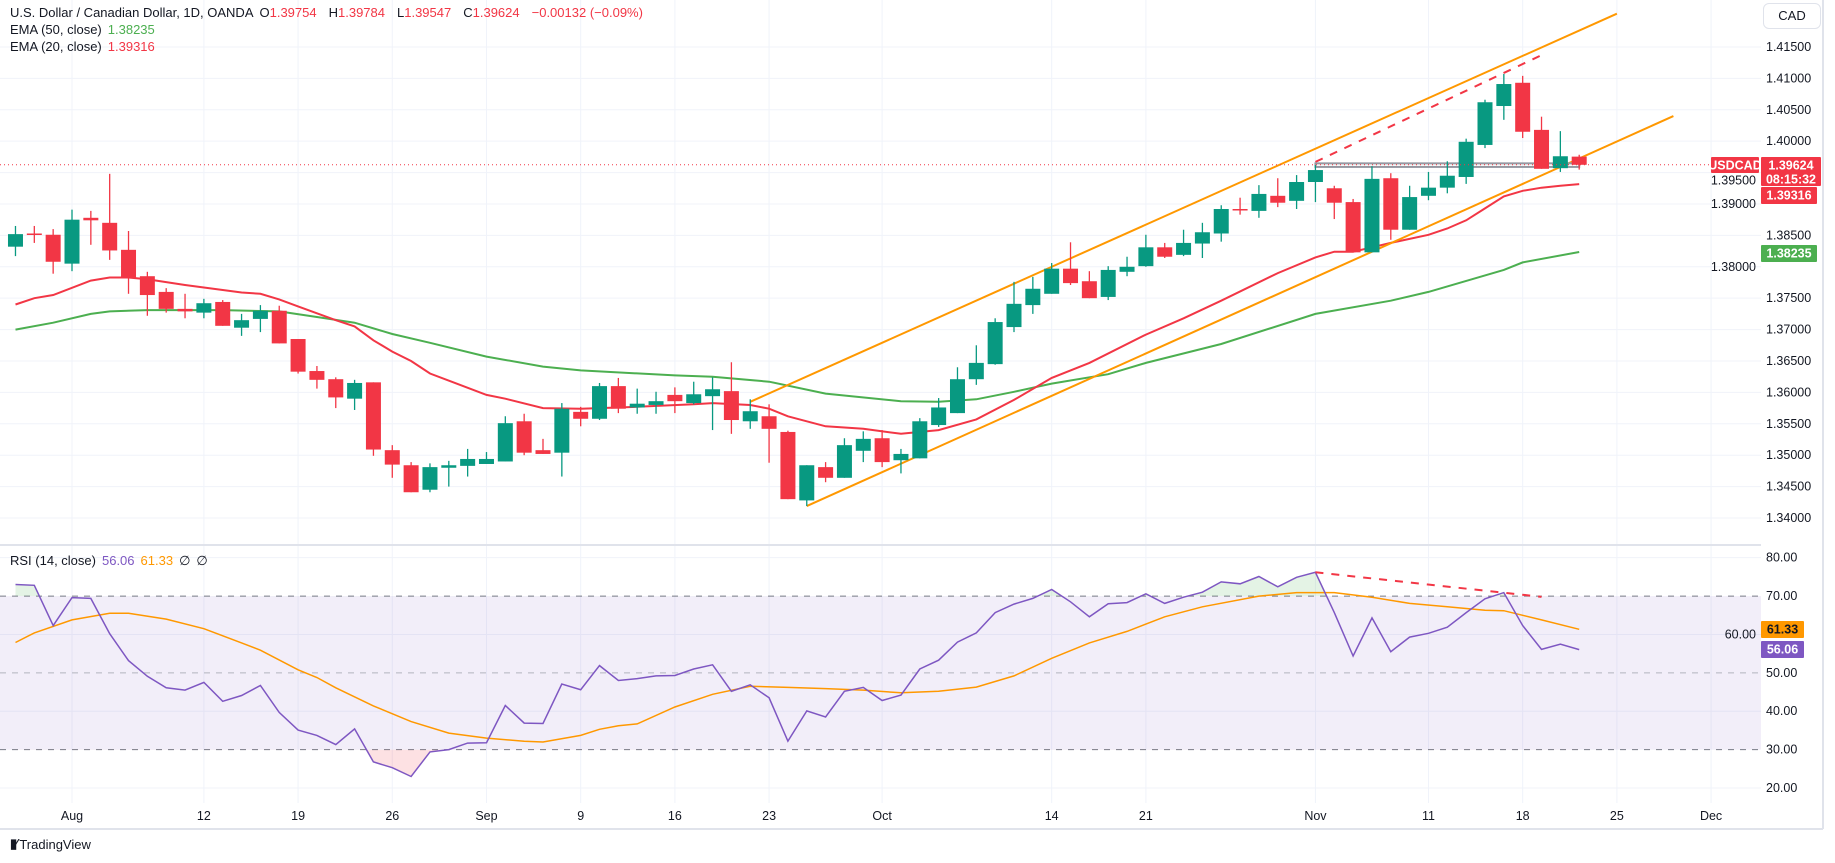 This screenshot has height=863, width=1835. I want to click on low-label: L, so click(401, 12).